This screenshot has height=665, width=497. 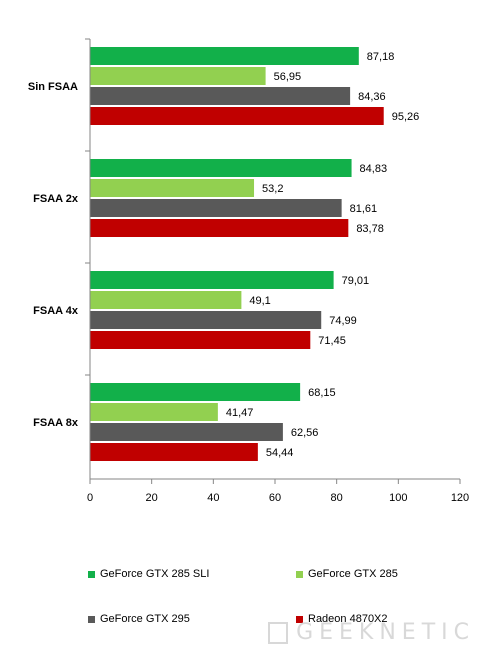 I want to click on watermark-text: GEEKNETIC, so click(x=385, y=632).